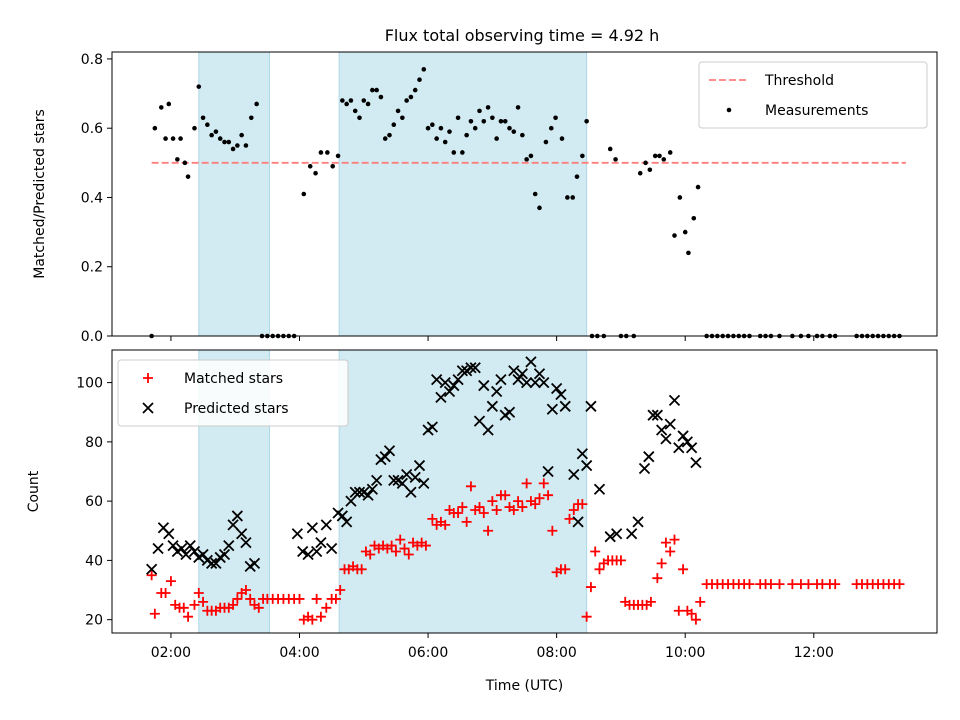  What do you see at coordinates (428, 653) in the screenshot?
I see `bottom-x-tick-label: 06:00` at bounding box center [428, 653].